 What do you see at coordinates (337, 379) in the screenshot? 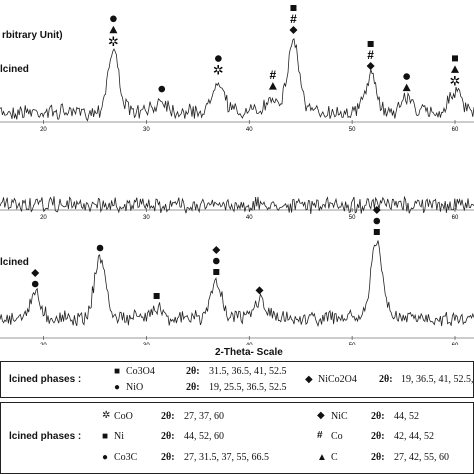
I see `legend-phase-nico2o4: NiCo2O4` at bounding box center [337, 379].